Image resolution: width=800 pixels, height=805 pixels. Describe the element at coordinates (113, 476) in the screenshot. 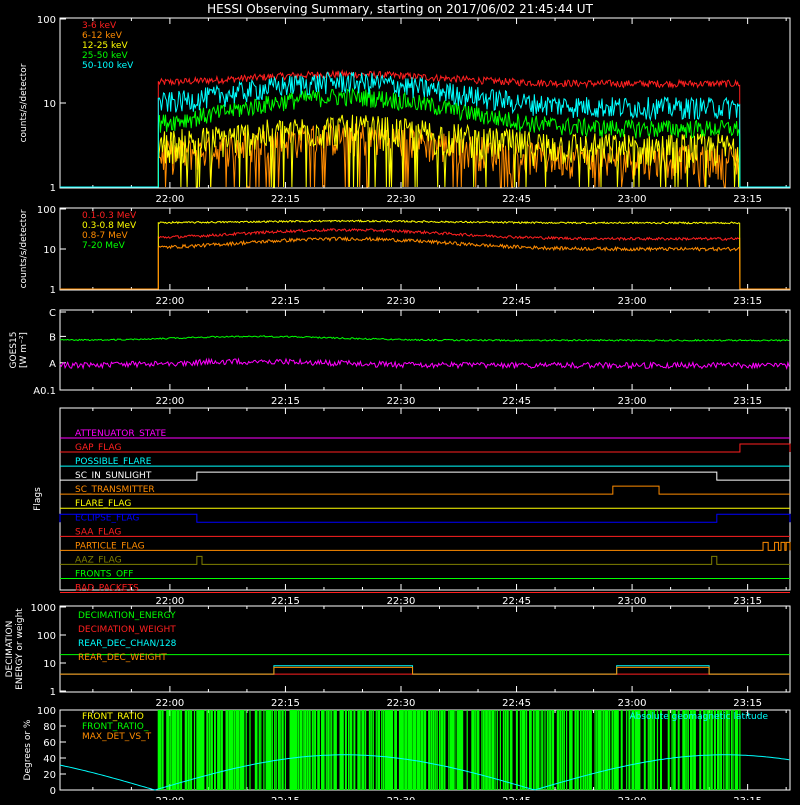

I see `flag-label: SC_IN_SUNLIGHT` at that location.